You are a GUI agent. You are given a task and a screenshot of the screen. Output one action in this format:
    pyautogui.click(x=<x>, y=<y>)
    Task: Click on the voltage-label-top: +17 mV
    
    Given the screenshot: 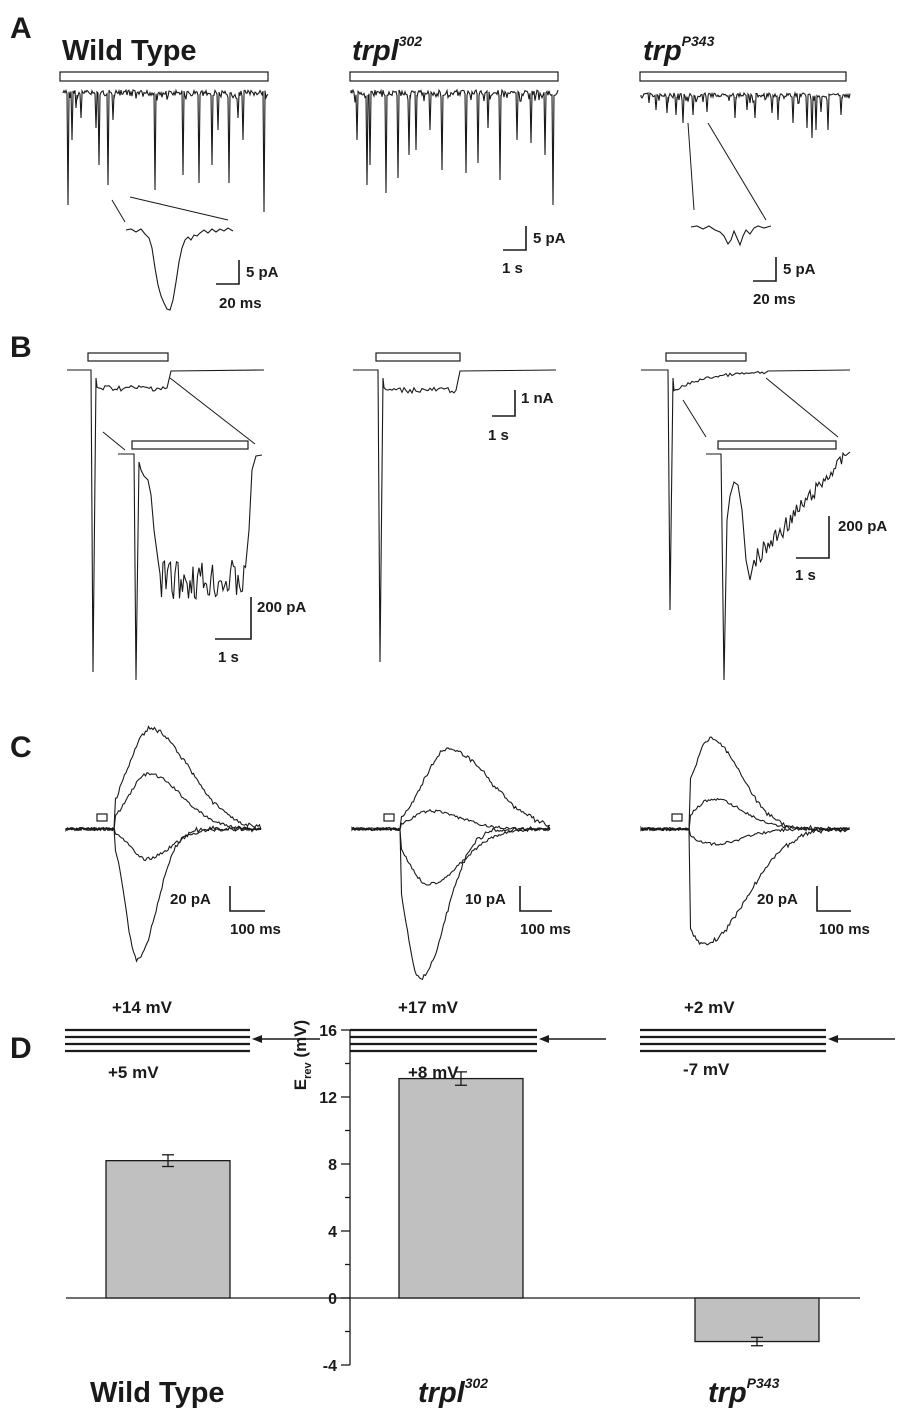 What is the action you would take?
    pyautogui.click(x=428, y=1007)
    